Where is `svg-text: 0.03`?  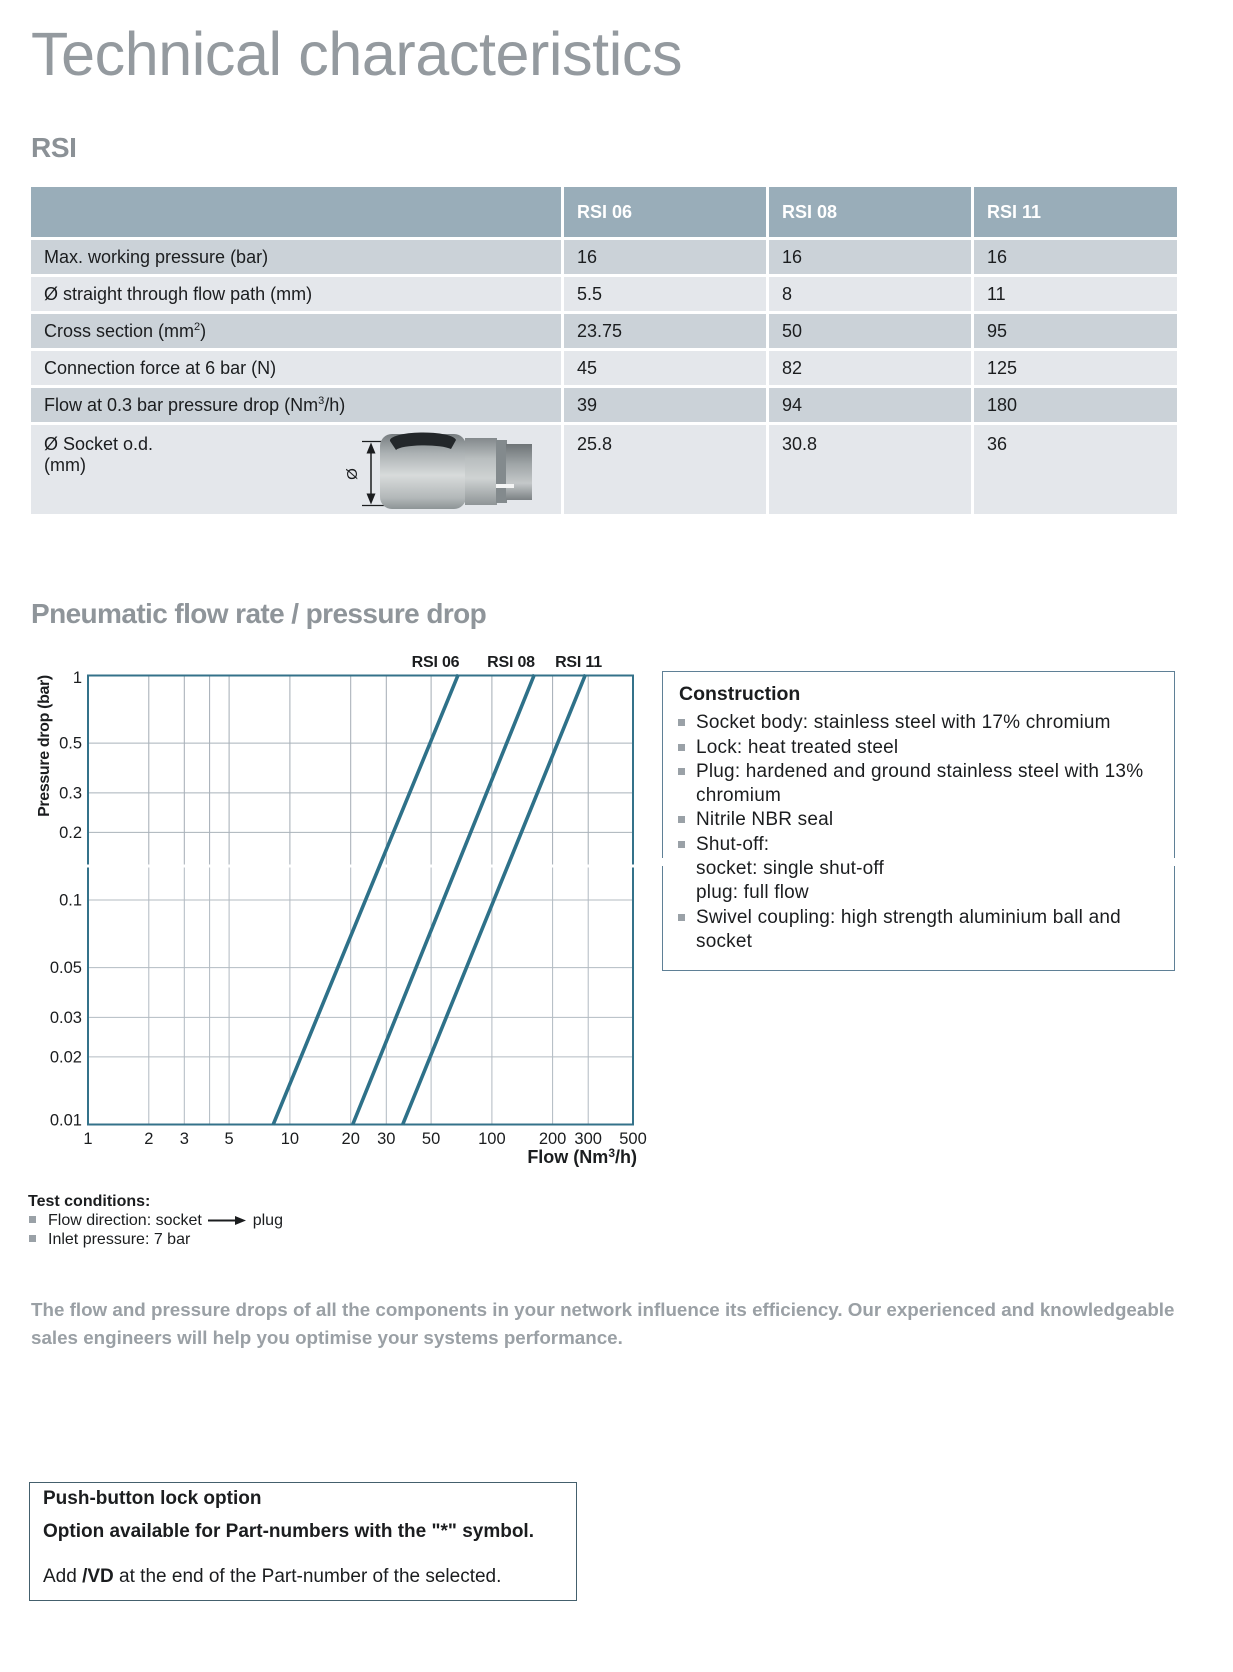
svg-text: 0.03 is located at coordinates (66, 1018).